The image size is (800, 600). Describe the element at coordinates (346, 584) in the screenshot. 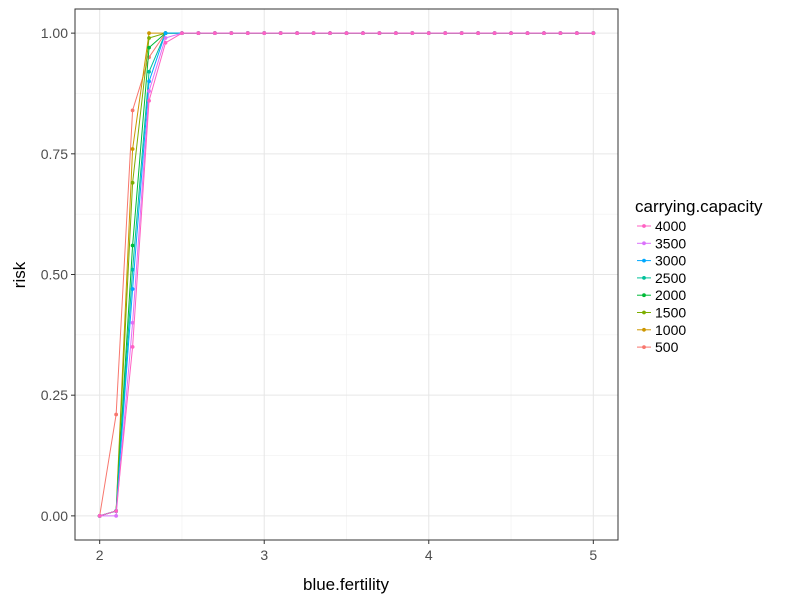

I see `x-axis-title: blue.fertility` at that location.